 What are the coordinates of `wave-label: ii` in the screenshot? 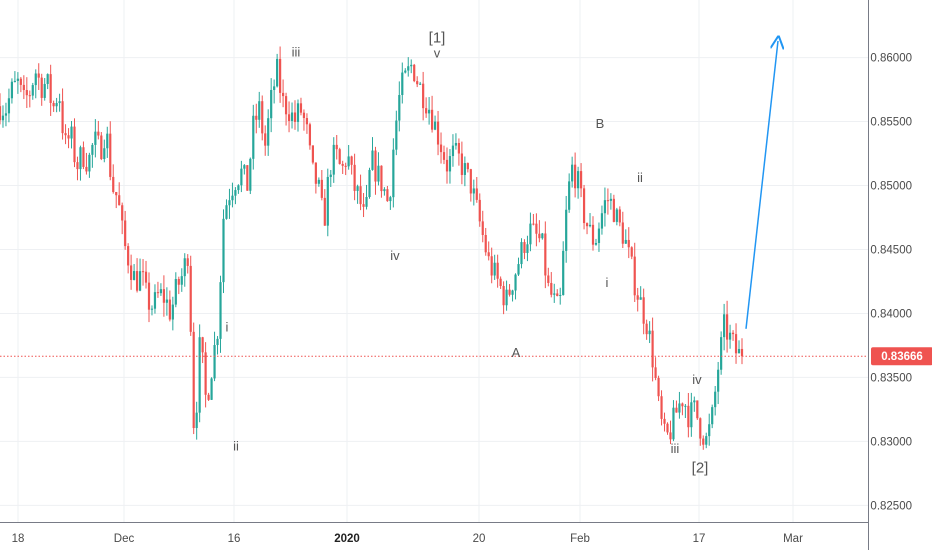 It's located at (236, 446).